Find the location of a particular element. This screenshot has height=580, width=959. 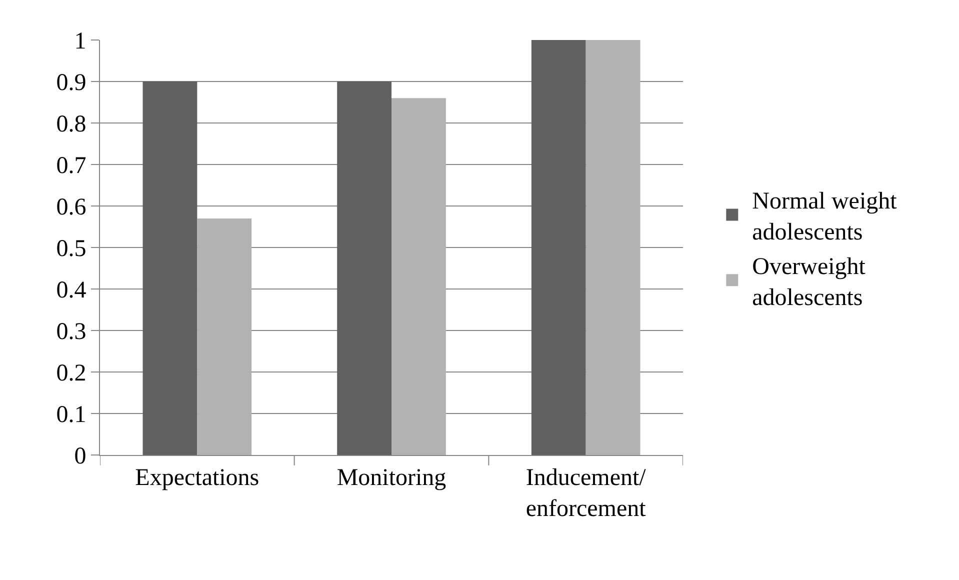

y-tick-label: 0.3 is located at coordinates (71, 331).